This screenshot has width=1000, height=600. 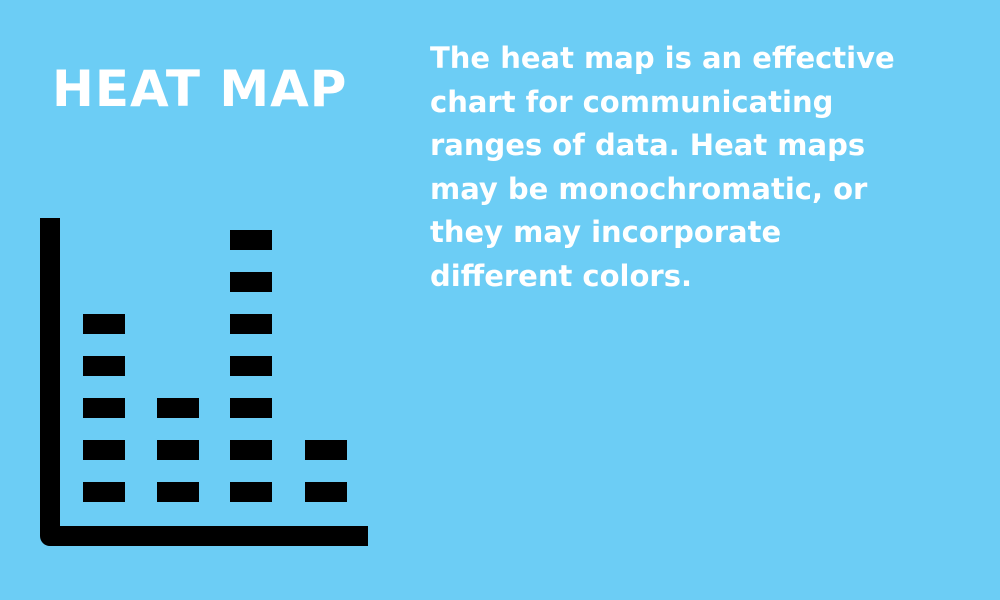 What do you see at coordinates (606, 232) in the screenshot?
I see `description-line: they may incorporate` at bounding box center [606, 232].